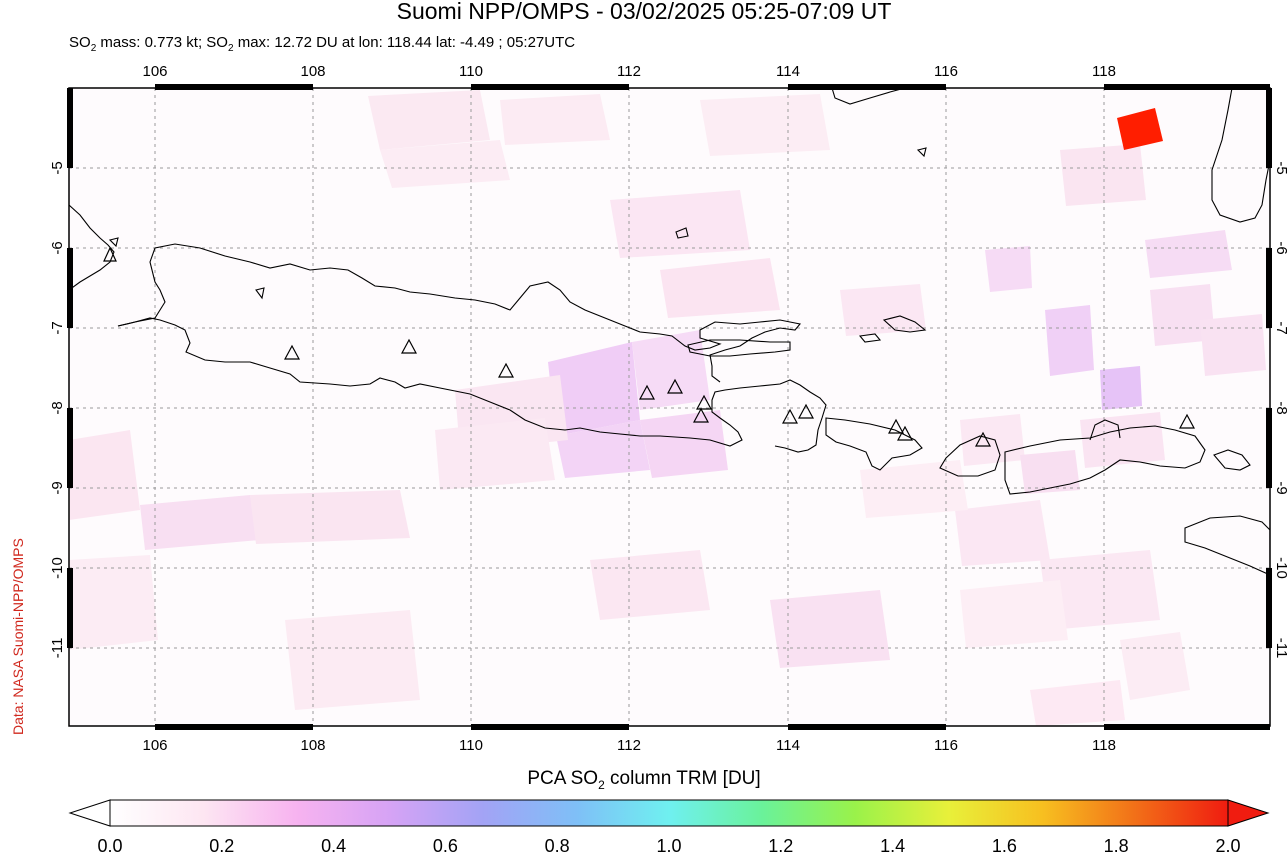  Describe the element at coordinates (669, 846) in the screenshot. I see `colorbar-tick-label: 1.0` at that location.